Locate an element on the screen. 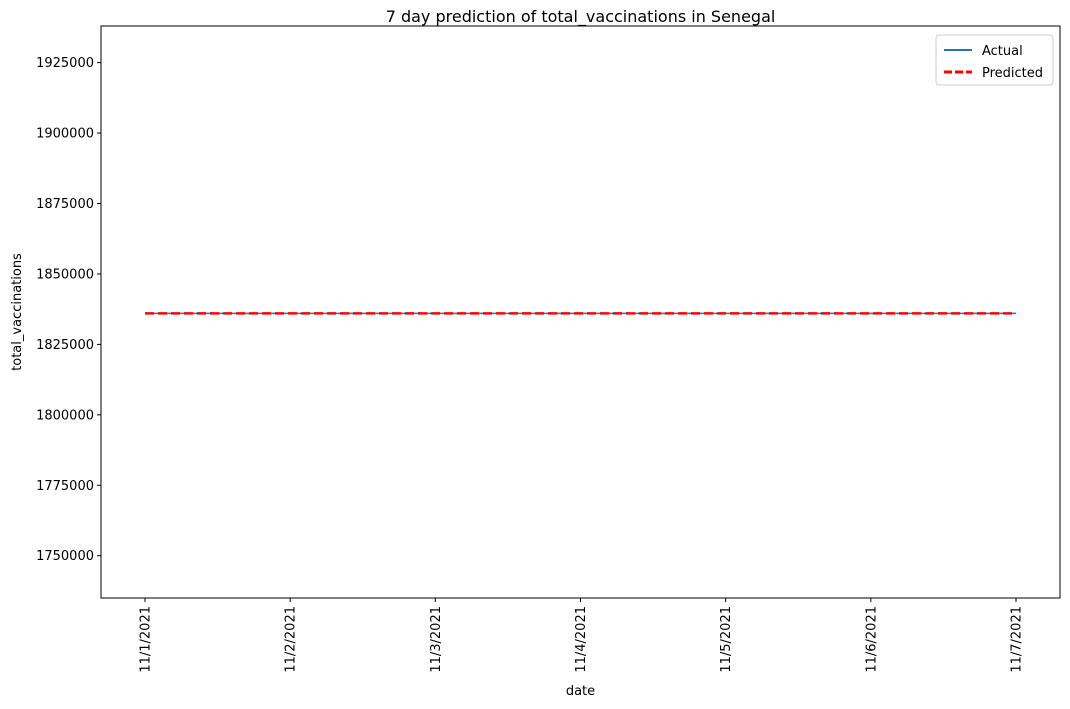  y-tick-label: 1875000 is located at coordinates (65, 204).